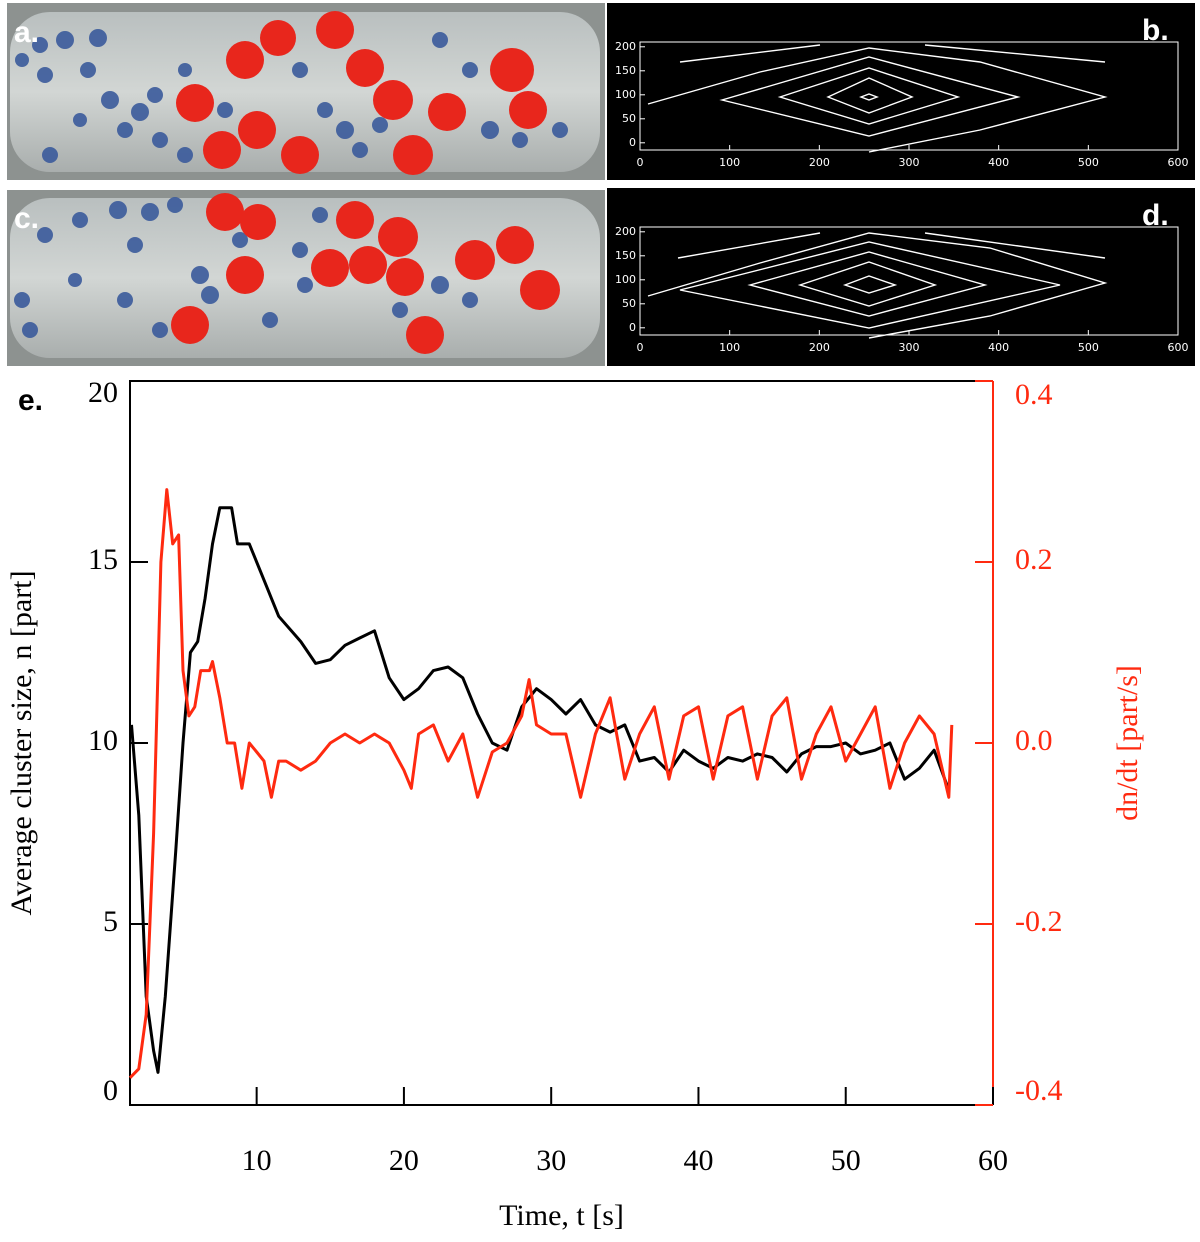 The image size is (1200, 1242). I want to click on contour-panel, so click(901, 277).